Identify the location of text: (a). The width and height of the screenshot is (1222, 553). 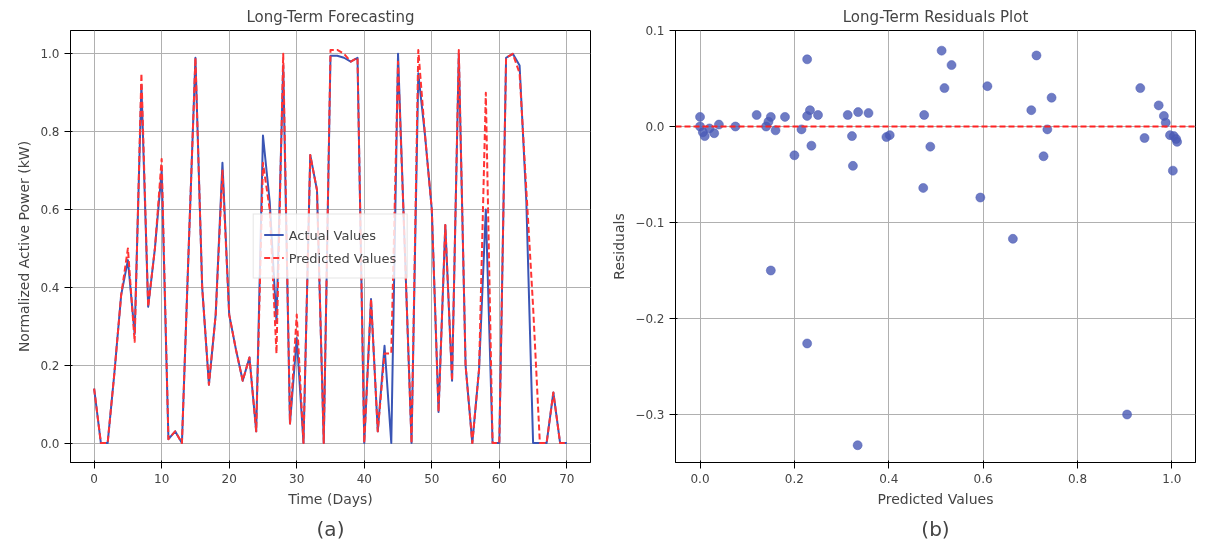
(330, 528).